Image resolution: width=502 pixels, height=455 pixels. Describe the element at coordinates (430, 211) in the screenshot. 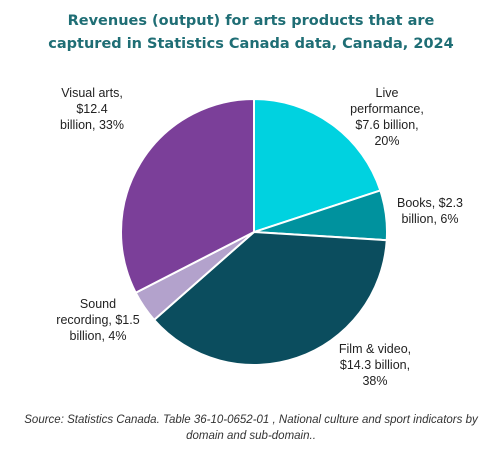

I see `slice-label-books: Books, $2.3 billion, 6%` at that location.